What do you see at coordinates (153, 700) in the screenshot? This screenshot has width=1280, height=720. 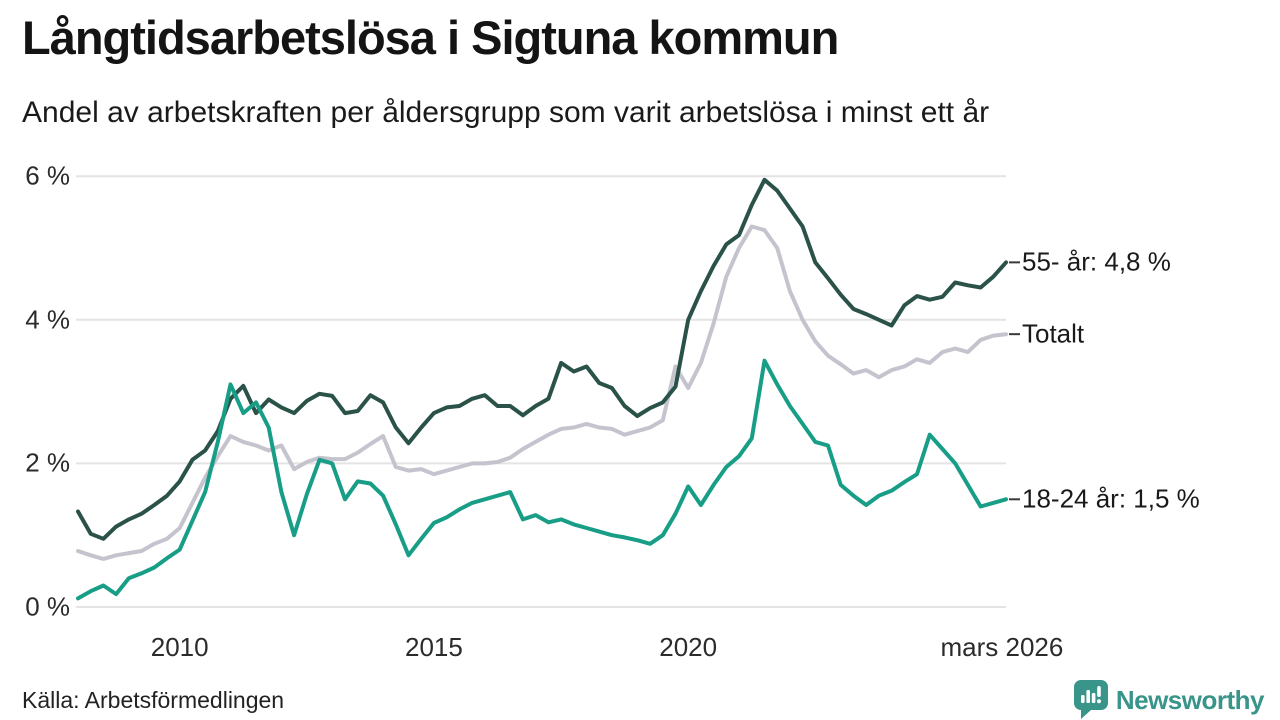 I see `source-text: Källa: Arbetsförmedlingen` at bounding box center [153, 700].